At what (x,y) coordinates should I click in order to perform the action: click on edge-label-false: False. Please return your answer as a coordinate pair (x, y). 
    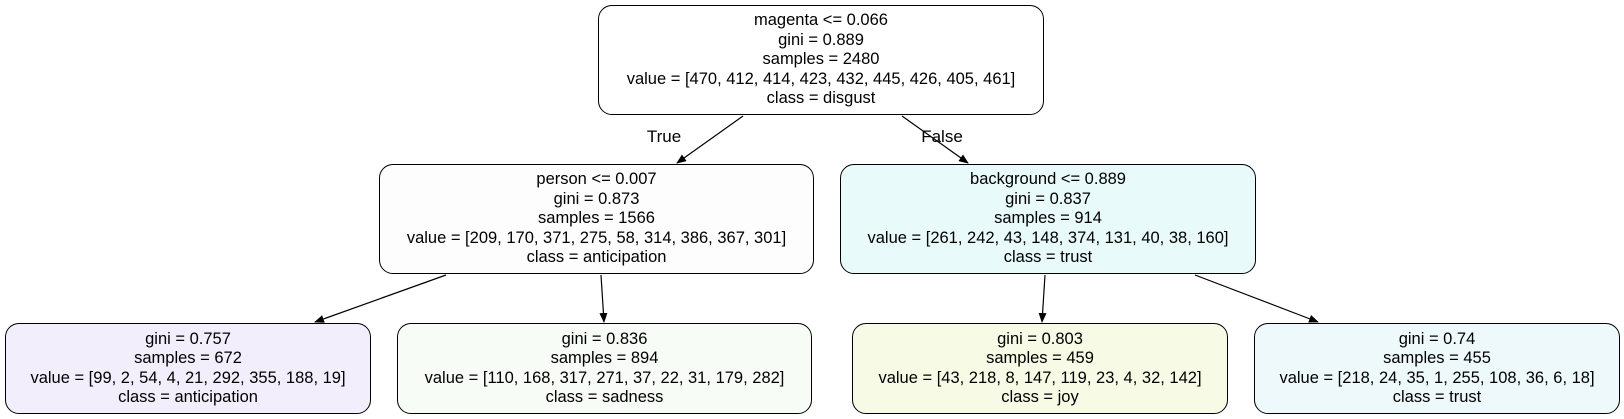
    Looking at the image, I should click on (942, 136).